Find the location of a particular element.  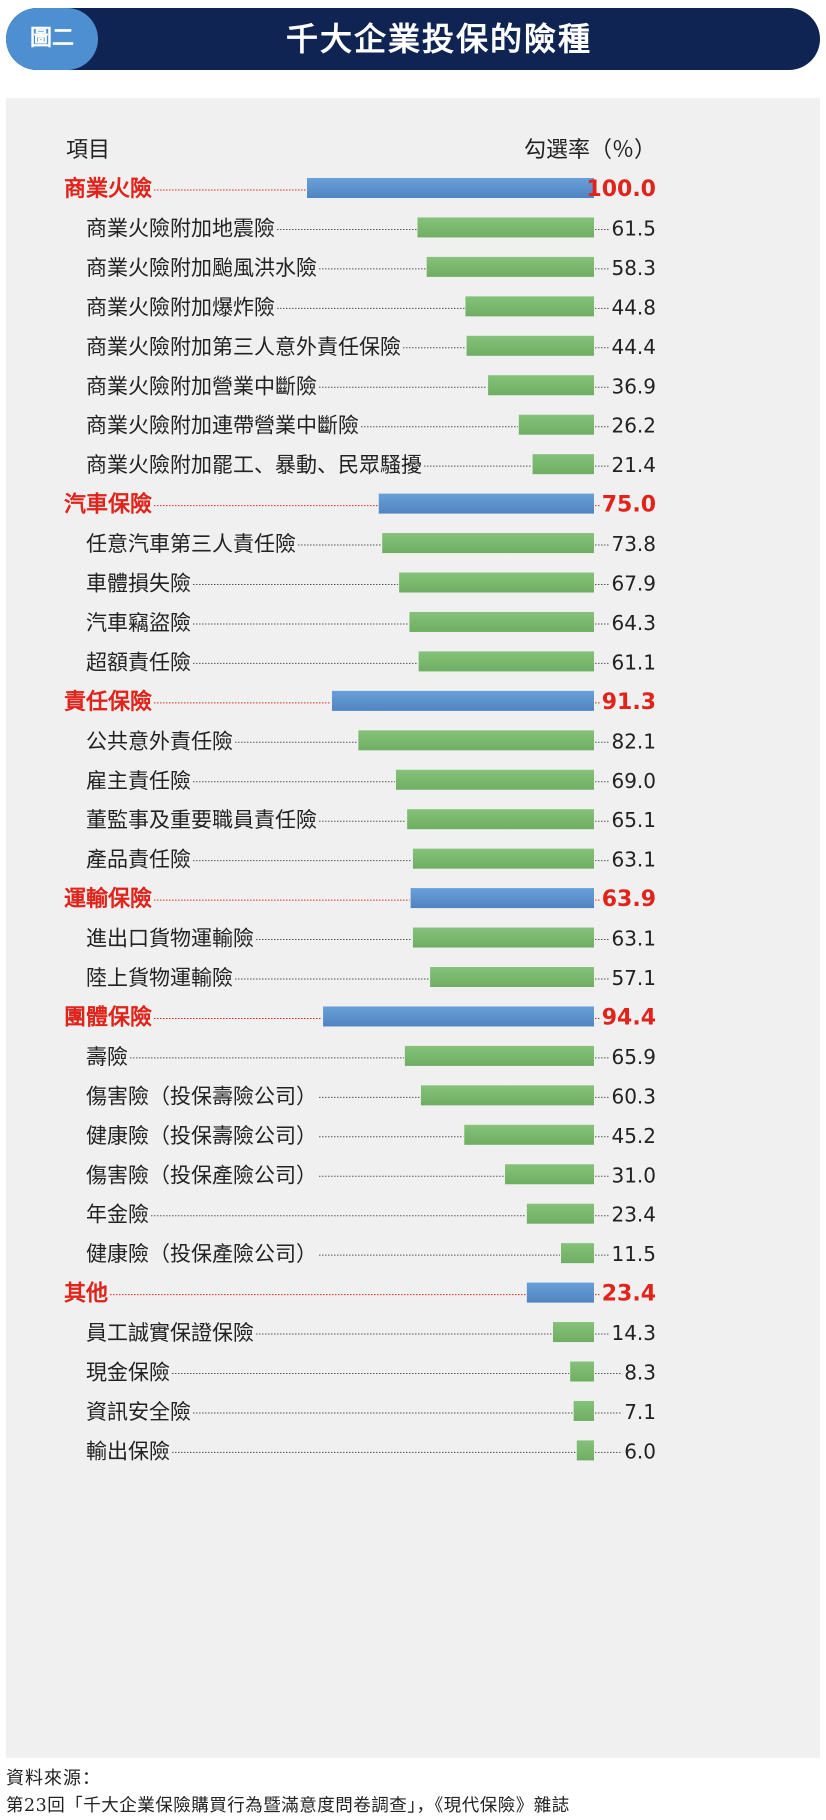

item-value-label: 73.8 is located at coordinates (633, 544).